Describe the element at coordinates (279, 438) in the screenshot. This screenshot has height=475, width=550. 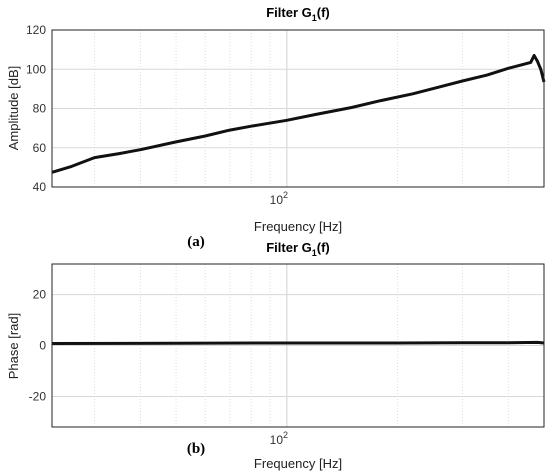
I see `x-tick-label-b-0: 102` at that location.